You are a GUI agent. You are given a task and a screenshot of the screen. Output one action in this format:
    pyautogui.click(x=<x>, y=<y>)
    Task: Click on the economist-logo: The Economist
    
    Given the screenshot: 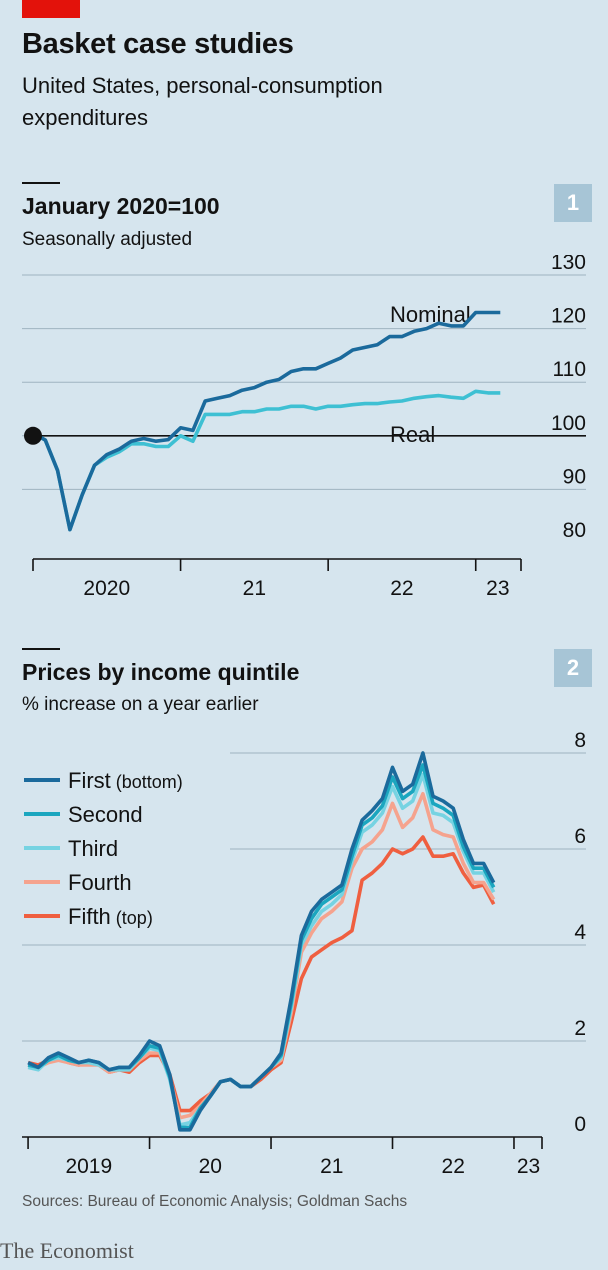 What is the action you would take?
    pyautogui.click(x=67, y=1250)
    